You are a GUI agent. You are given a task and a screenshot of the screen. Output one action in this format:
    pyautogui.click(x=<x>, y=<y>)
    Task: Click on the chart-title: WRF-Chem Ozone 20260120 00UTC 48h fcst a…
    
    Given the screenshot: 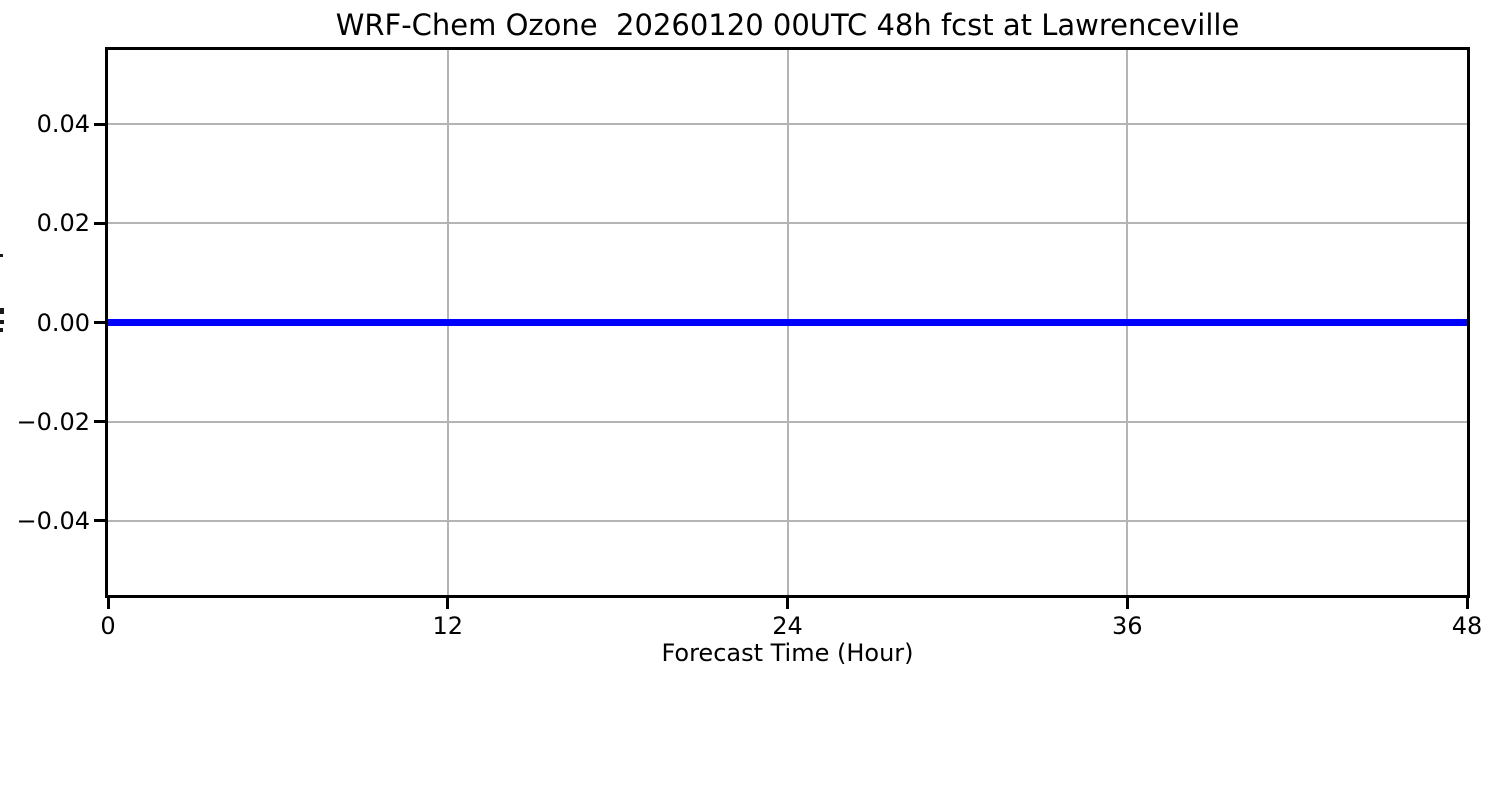 What is the action you would take?
    pyautogui.click(x=787, y=25)
    